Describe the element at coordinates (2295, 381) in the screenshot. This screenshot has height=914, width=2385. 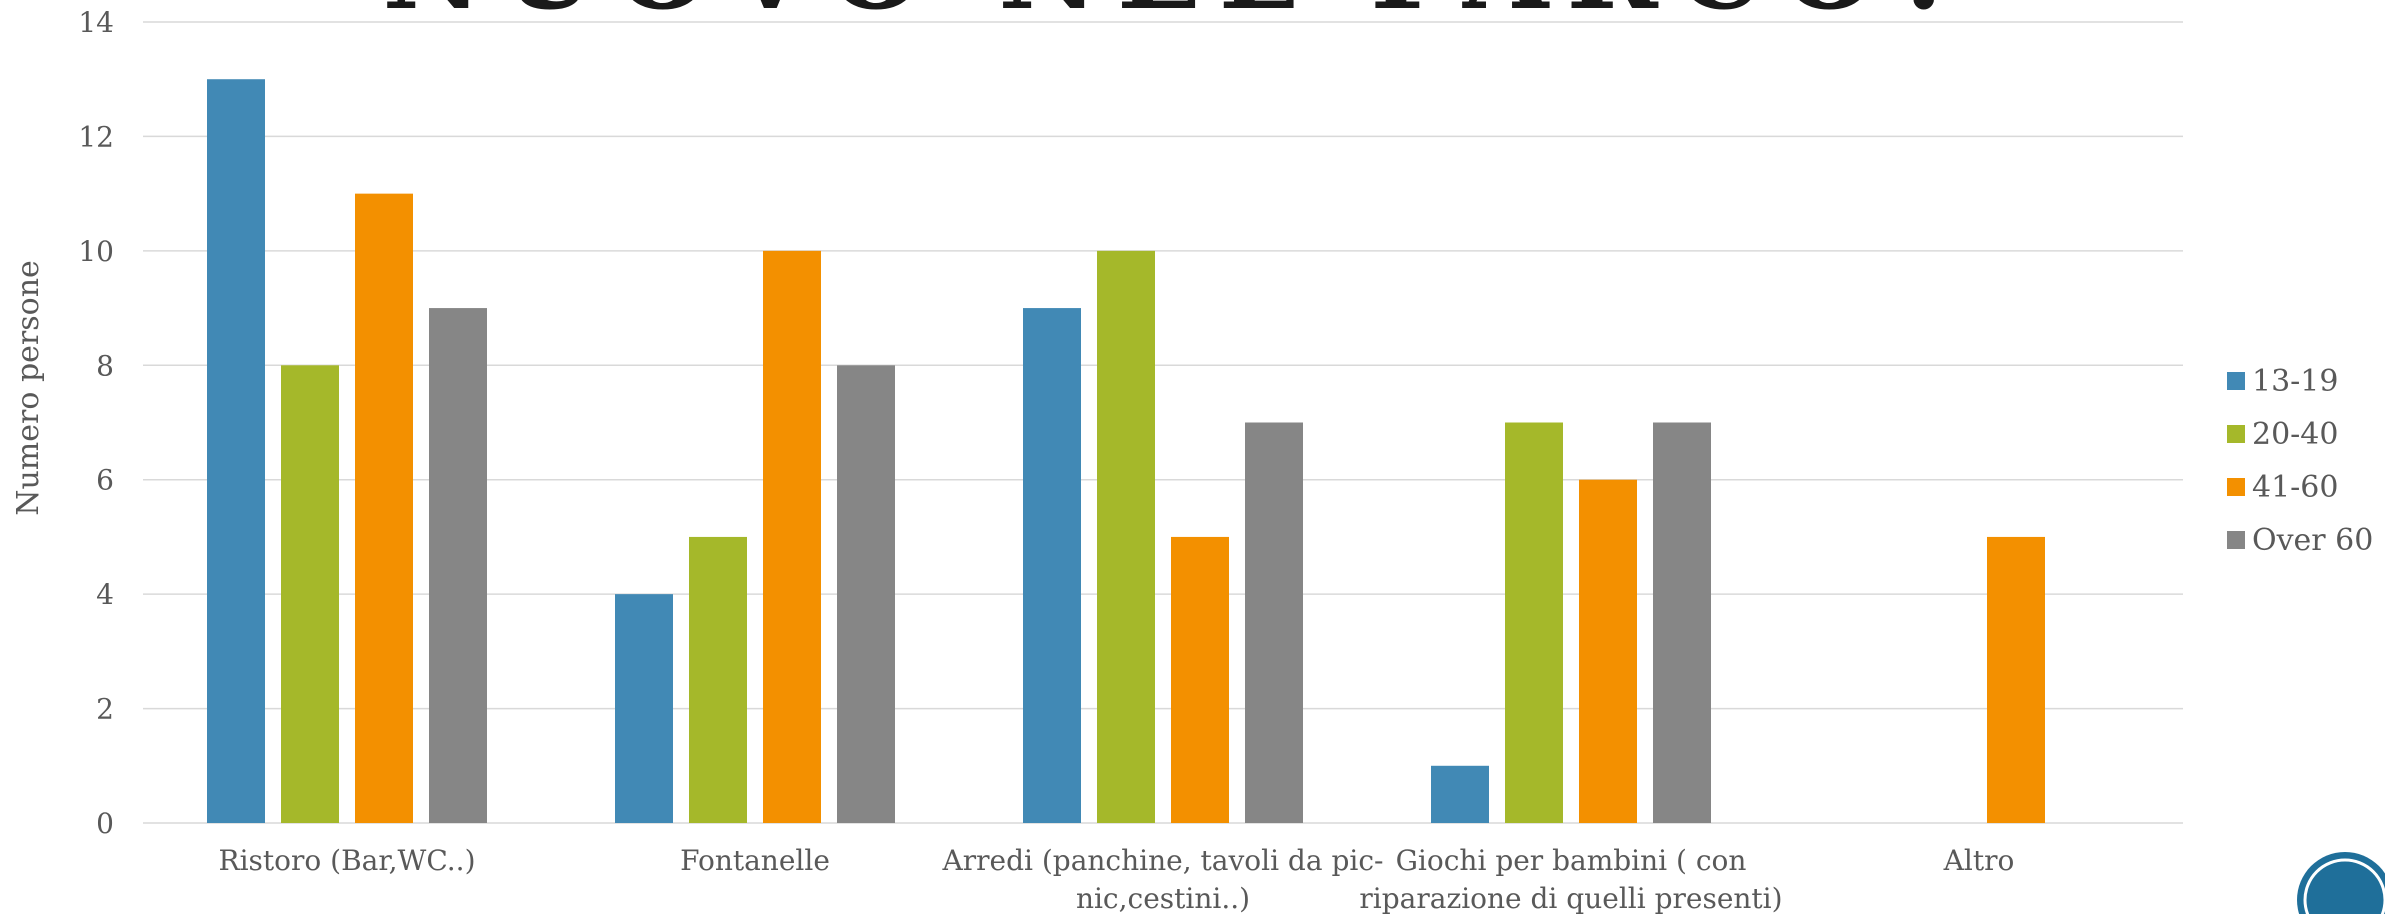
I see `legend-label: 13-19` at that location.